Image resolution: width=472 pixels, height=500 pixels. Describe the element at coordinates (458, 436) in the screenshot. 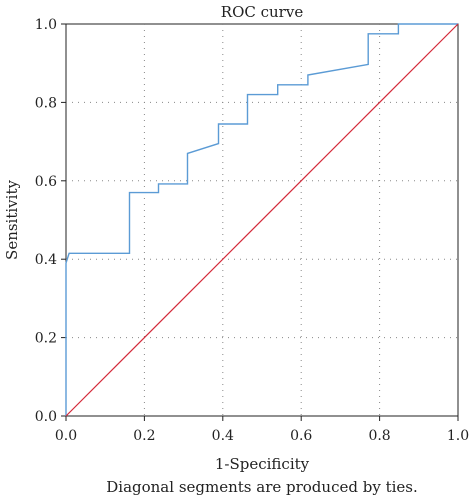

I see `x-tick-label: 1.0` at that location.